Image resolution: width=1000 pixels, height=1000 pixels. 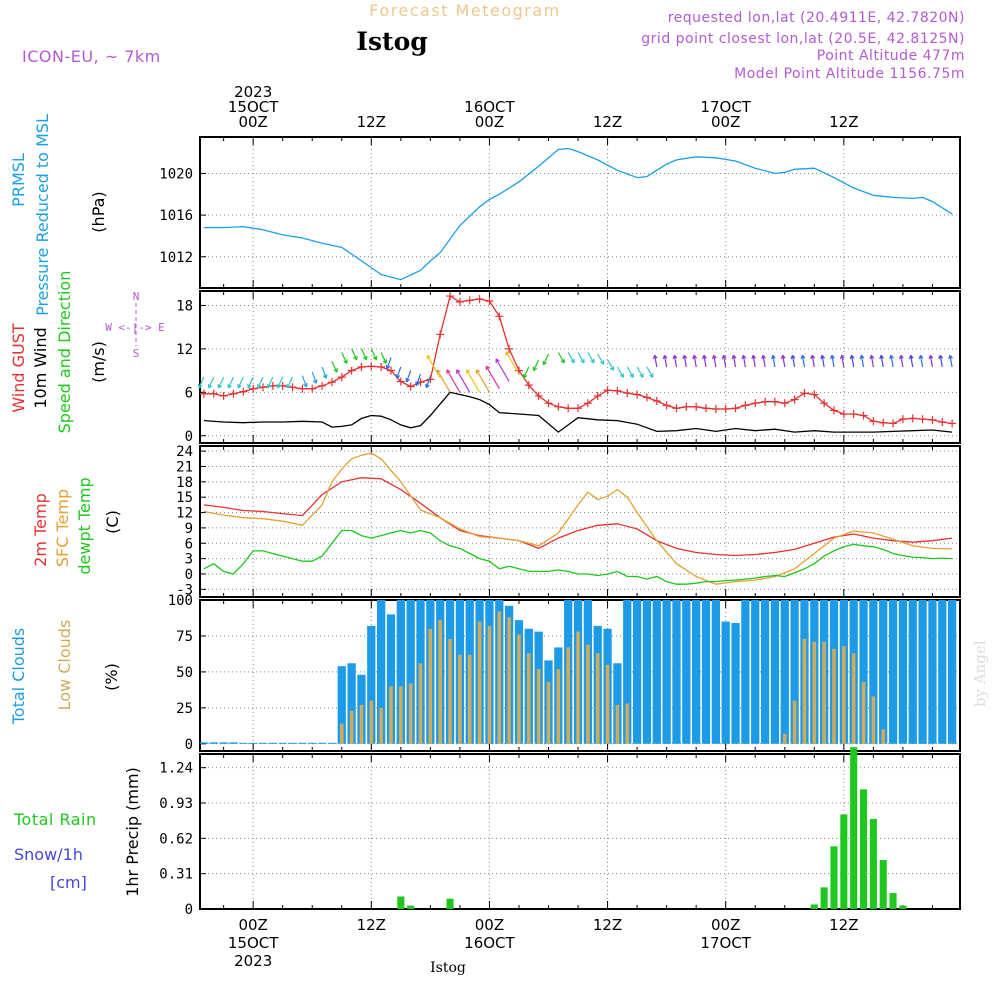 I want to click on pressure-label: Pressure Reduced to MSL, so click(x=42, y=215).